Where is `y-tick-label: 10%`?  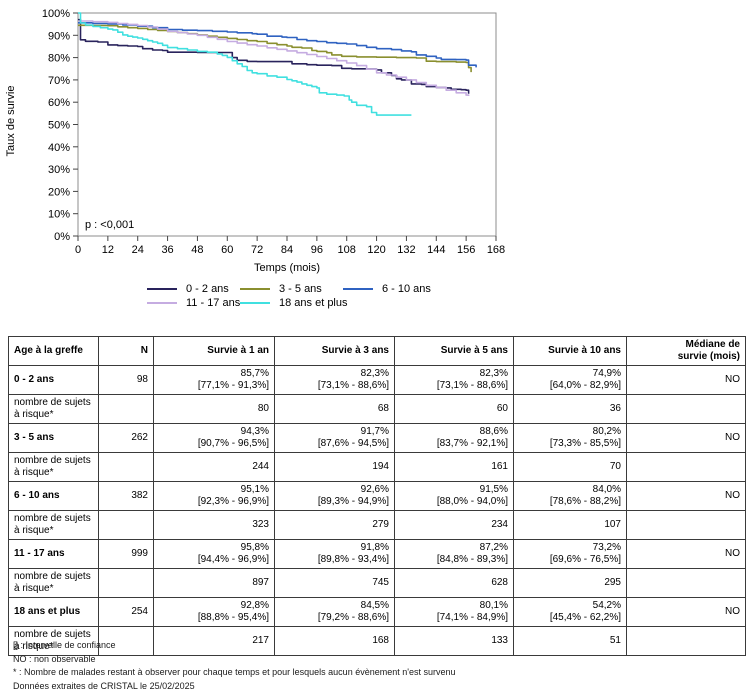 y-tick-label: 10% is located at coordinates (59, 215).